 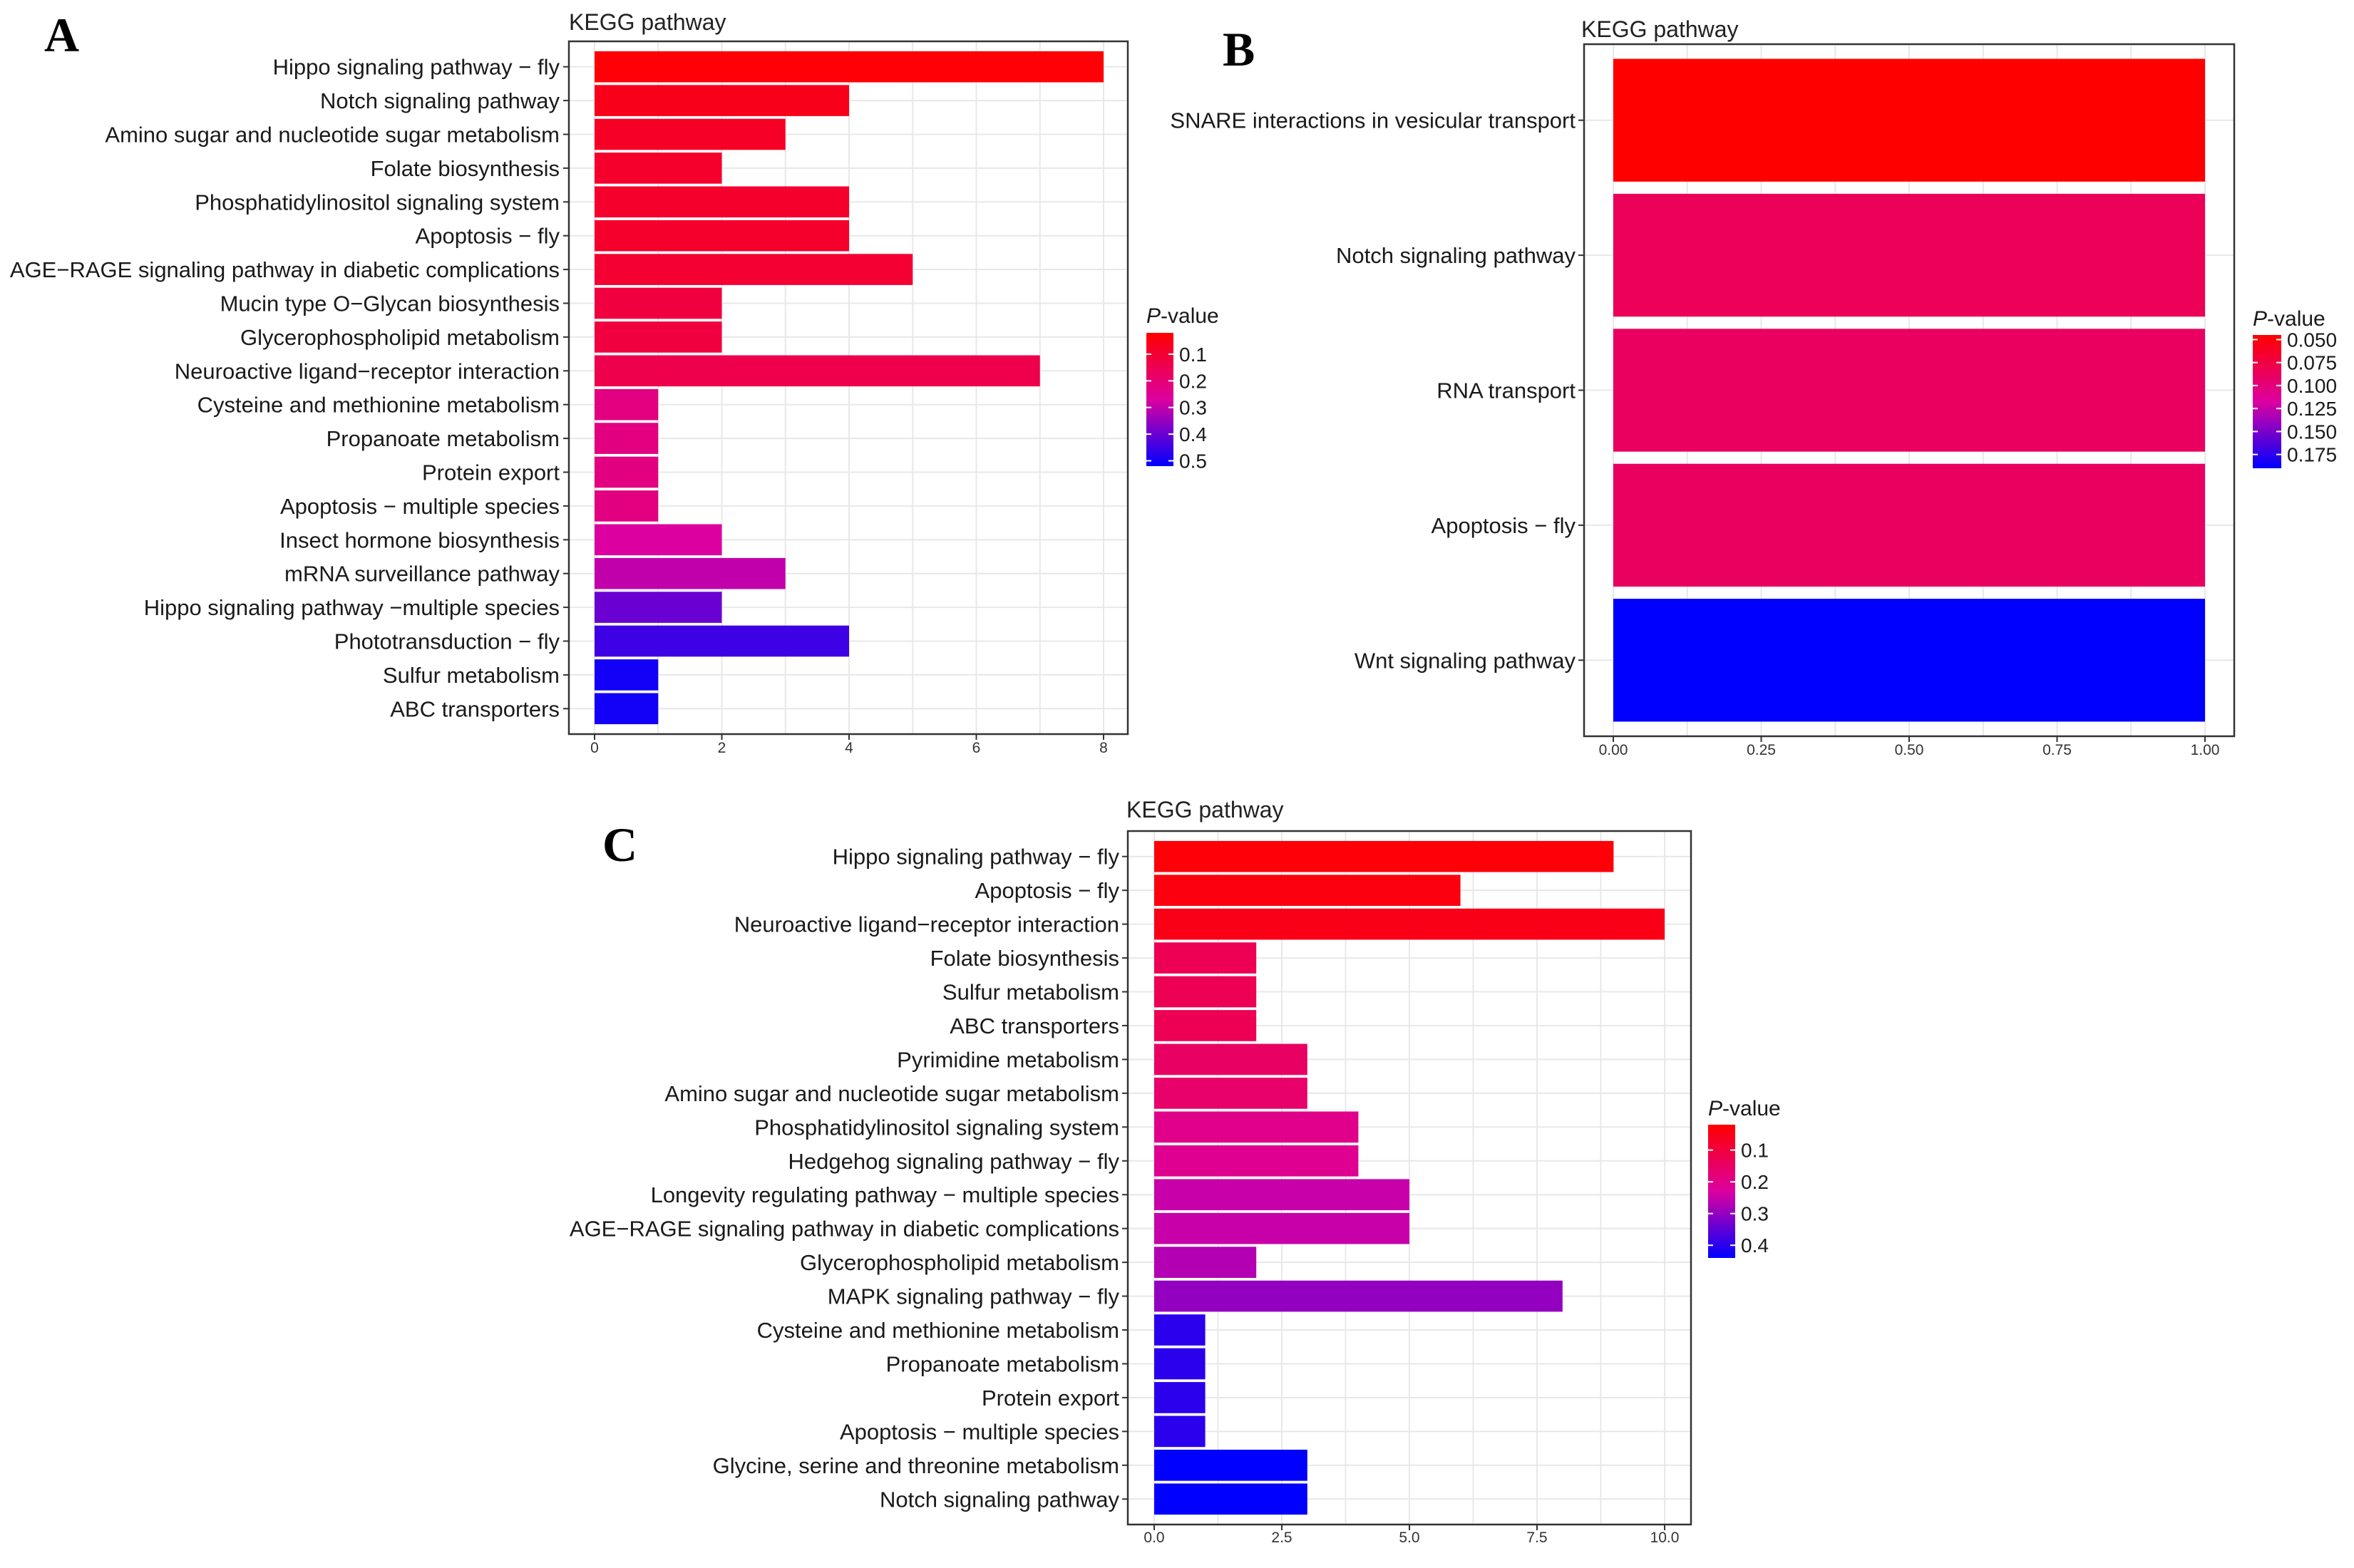 I want to click on panel-a-plot-frame, so click(x=848, y=388).